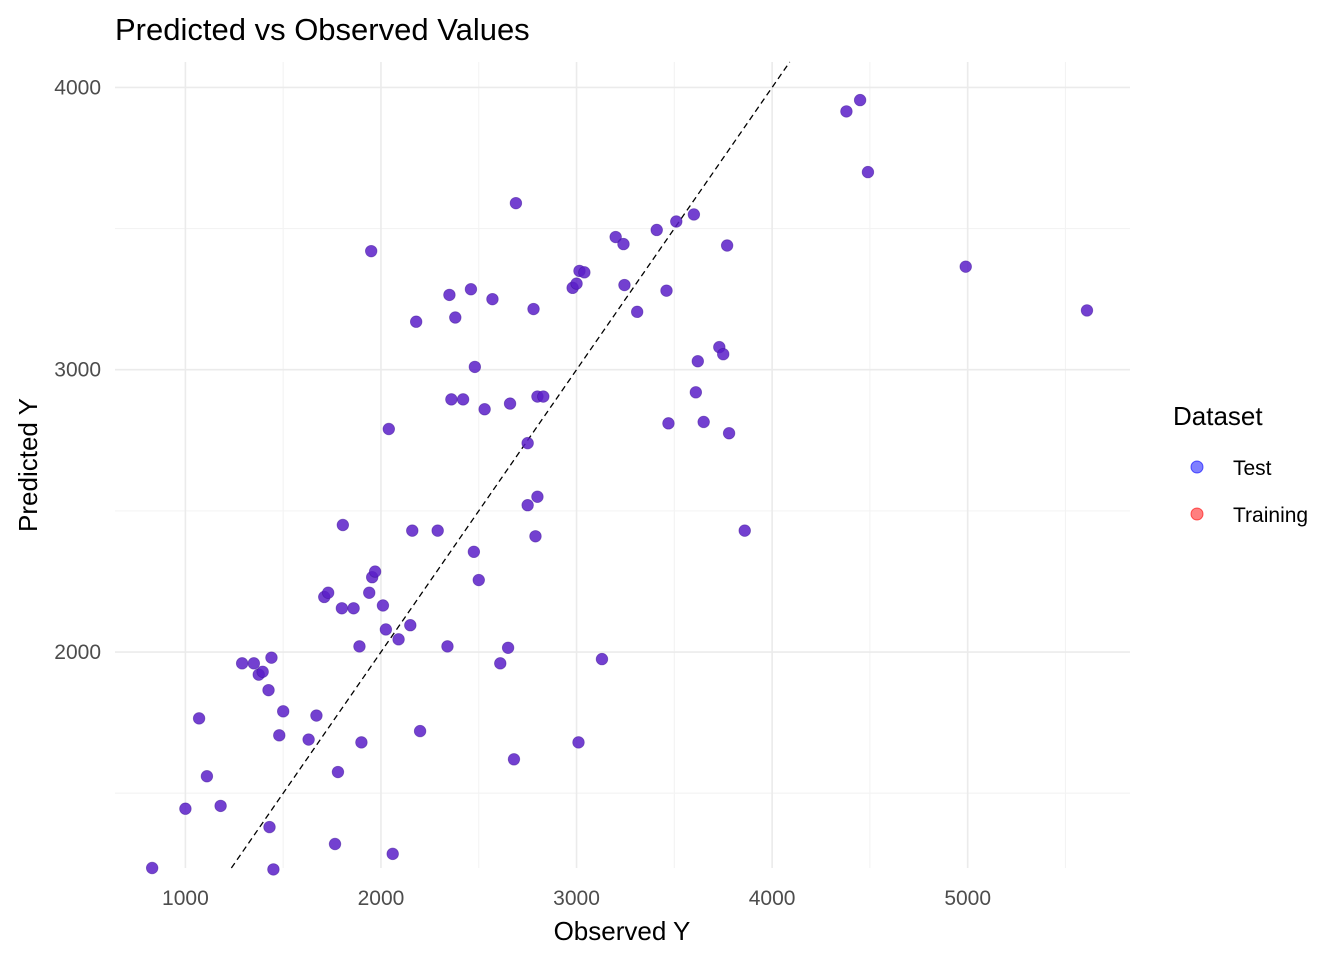 This screenshot has width=1344, height=960. Describe the element at coordinates (1270, 515) in the screenshot. I see `legend-label-training: Training` at that location.